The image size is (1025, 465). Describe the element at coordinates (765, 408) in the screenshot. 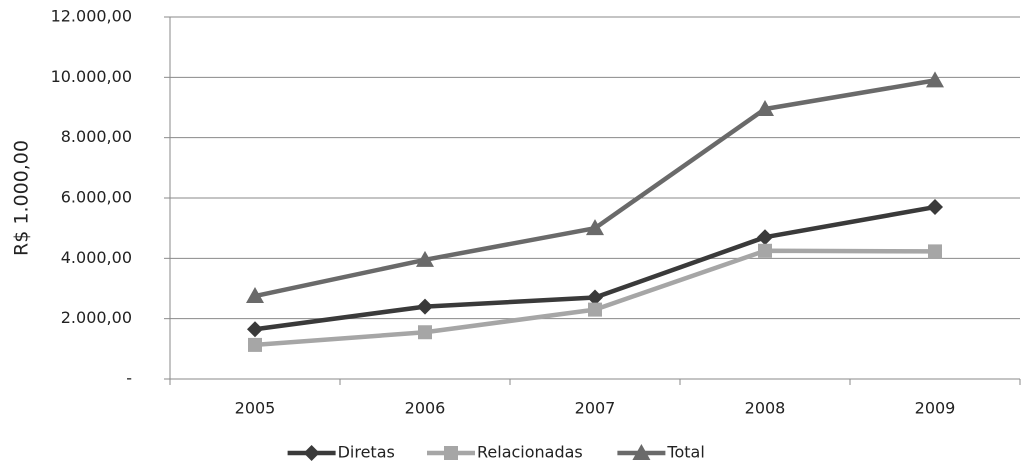

I see `x-tick-label: 2008` at that location.